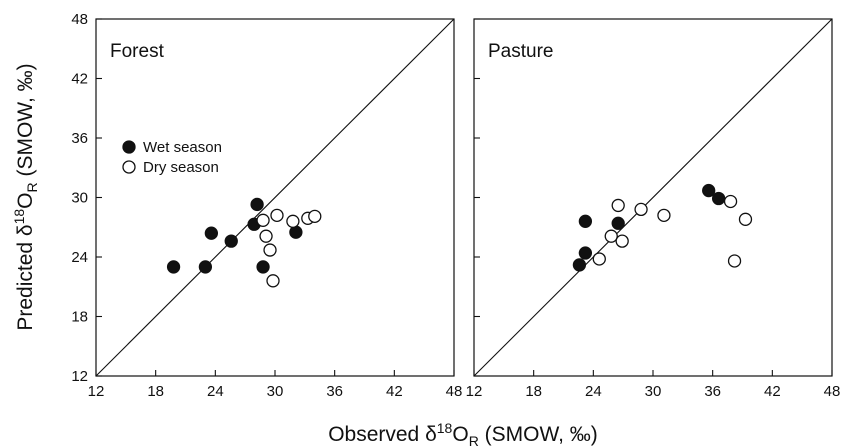 Image resolution: width=842 pixels, height=448 pixels. What do you see at coordinates (79, 19) in the screenshot?
I see `y-tick-label: 48` at bounding box center [79, 19].